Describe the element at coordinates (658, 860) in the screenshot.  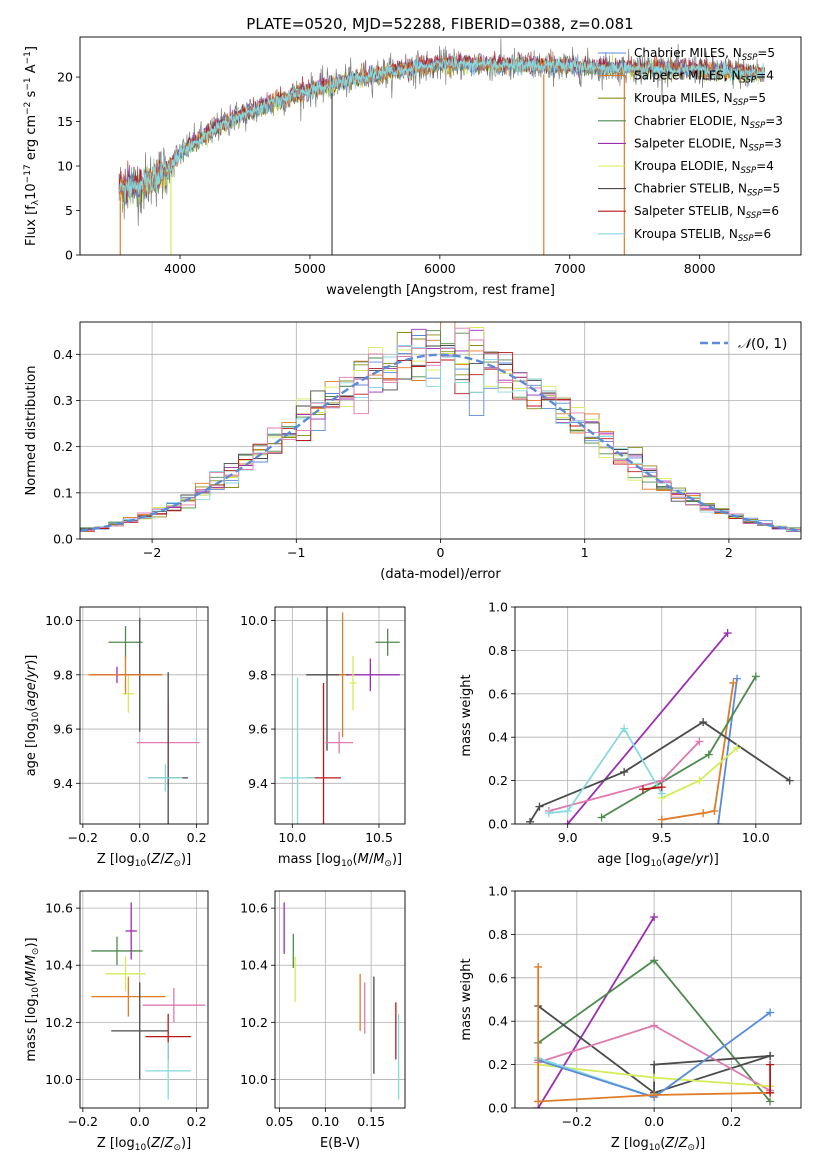
I see `x-axis-label: age [log10(age/yr)]` at that location.